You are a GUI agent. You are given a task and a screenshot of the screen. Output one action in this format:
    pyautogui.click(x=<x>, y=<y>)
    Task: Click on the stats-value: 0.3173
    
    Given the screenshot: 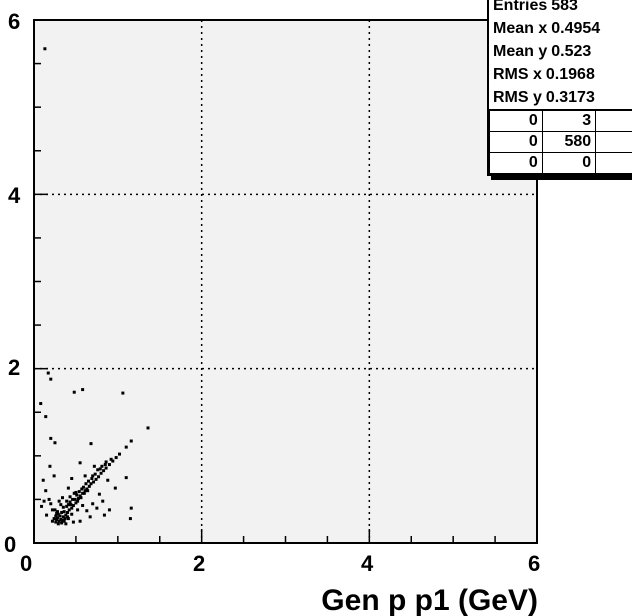 What is the action you would take?
    pyautogui.click(x=570, y=97)
    